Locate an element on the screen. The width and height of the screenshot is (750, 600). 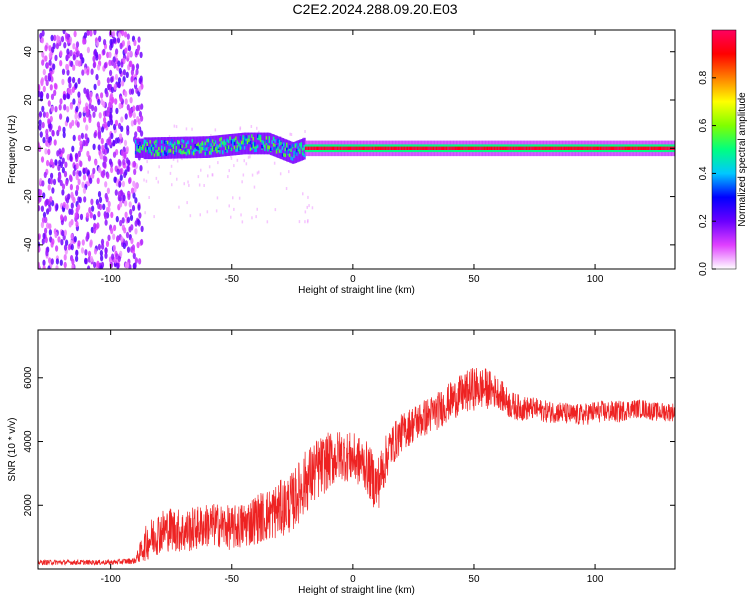
colorbar-tick-label: 0.8 is located at coordinates (703, 77).